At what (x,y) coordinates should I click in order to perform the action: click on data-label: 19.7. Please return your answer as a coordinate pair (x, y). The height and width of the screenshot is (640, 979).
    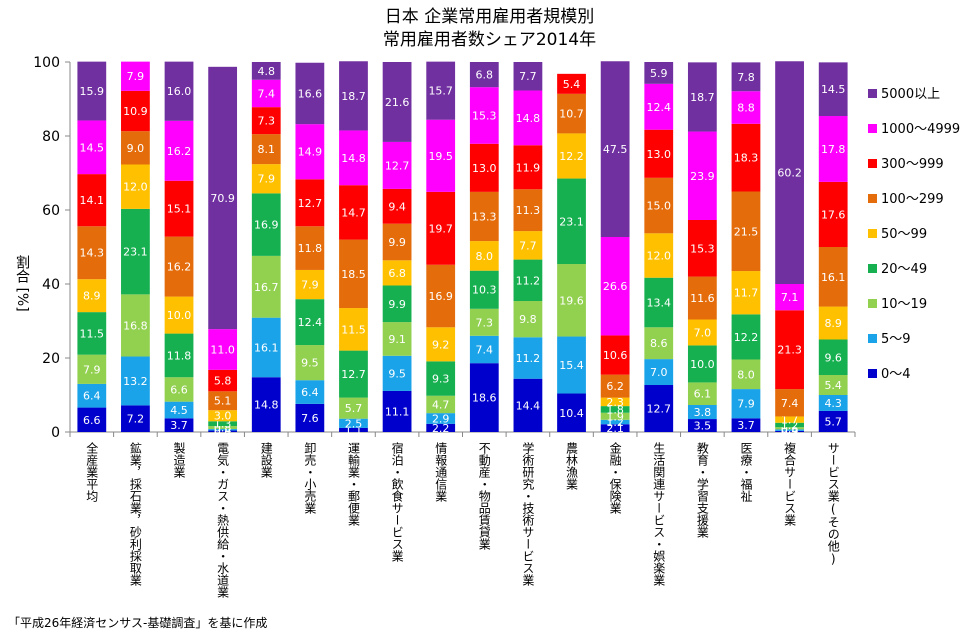
    Looking at the image, I should click on (440, 228).